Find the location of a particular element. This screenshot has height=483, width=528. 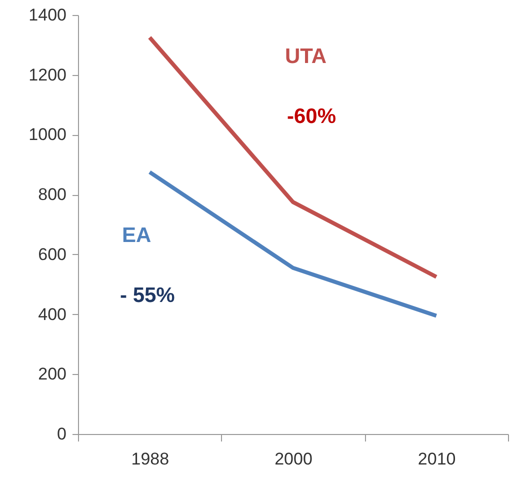

x-tick-label: 2000 is located at coordinates (293, 459).